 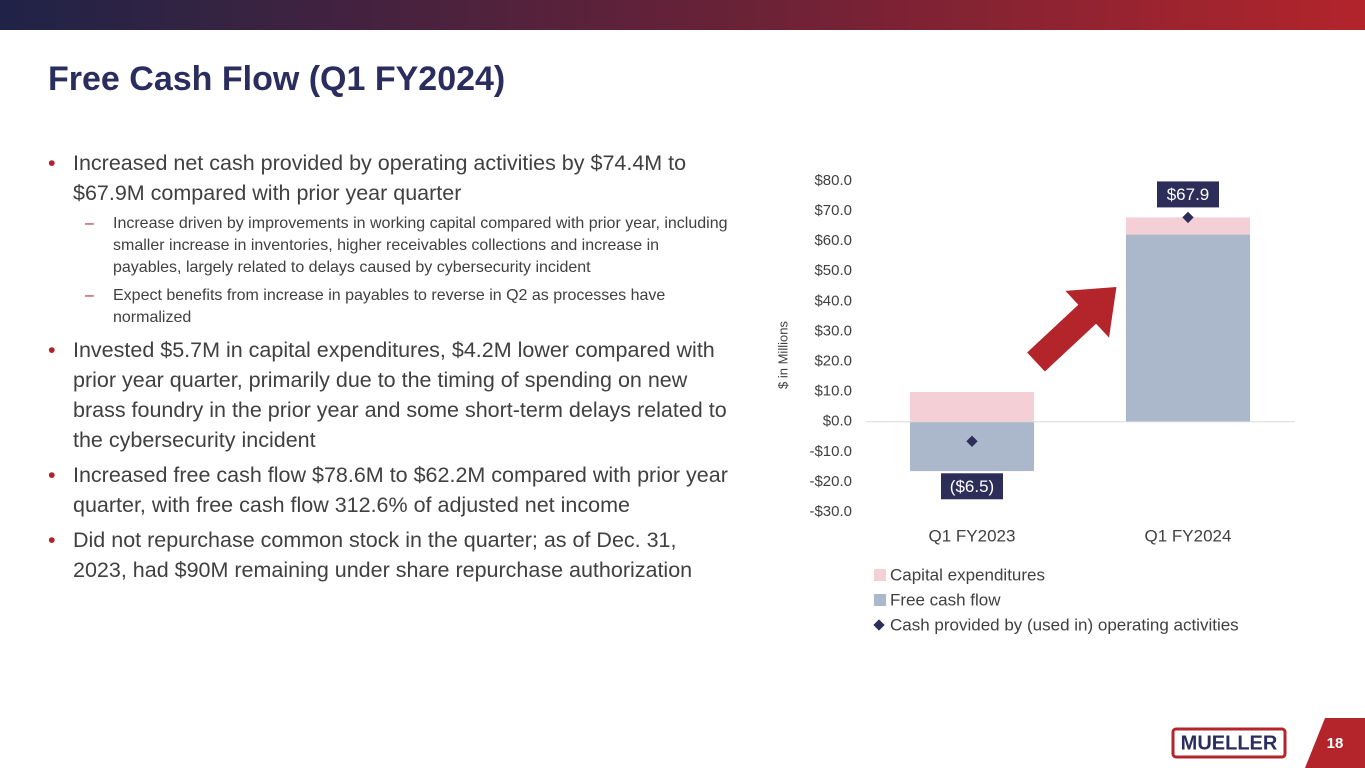 I want to click on logo-box, so click(x=1229, y=743).